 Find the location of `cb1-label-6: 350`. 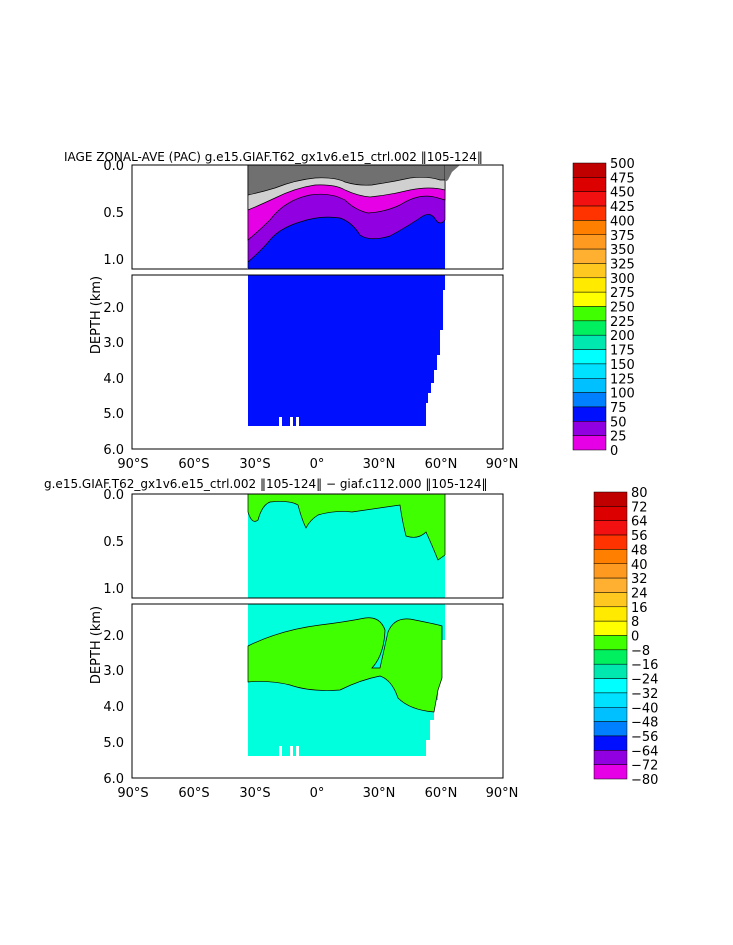

cb1-label-6: 350 is located at coordinates (622, 250).